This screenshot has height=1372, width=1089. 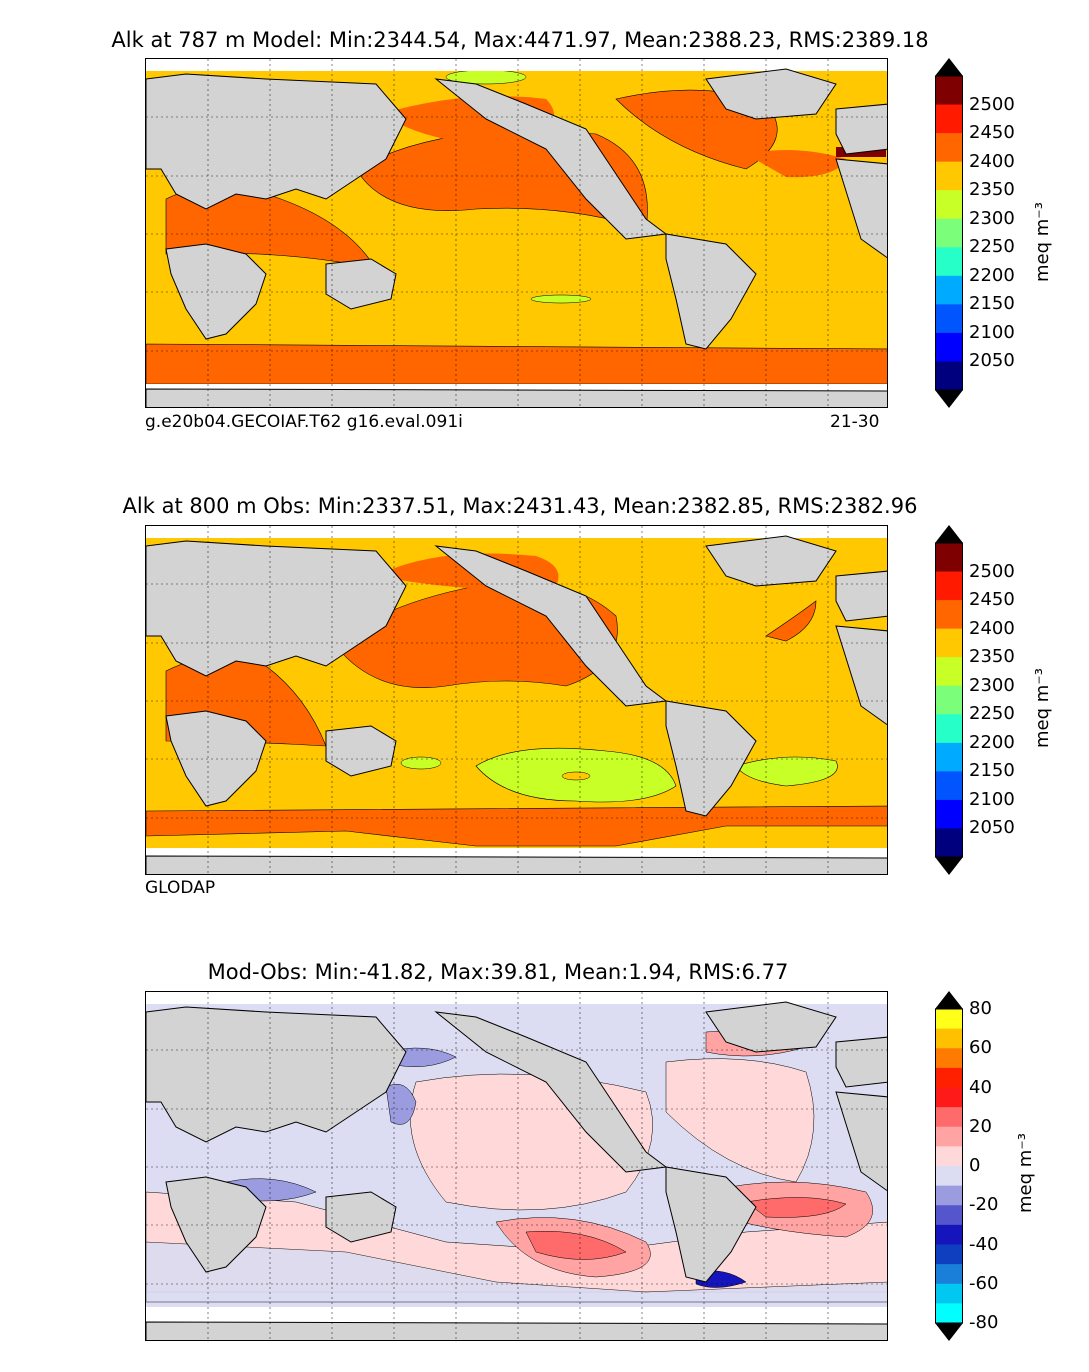 What do you see at coordinates (984, 1244) in the screenshot?
I see `colorbar-tick-label: -40` at bounding box center [984, 1244].